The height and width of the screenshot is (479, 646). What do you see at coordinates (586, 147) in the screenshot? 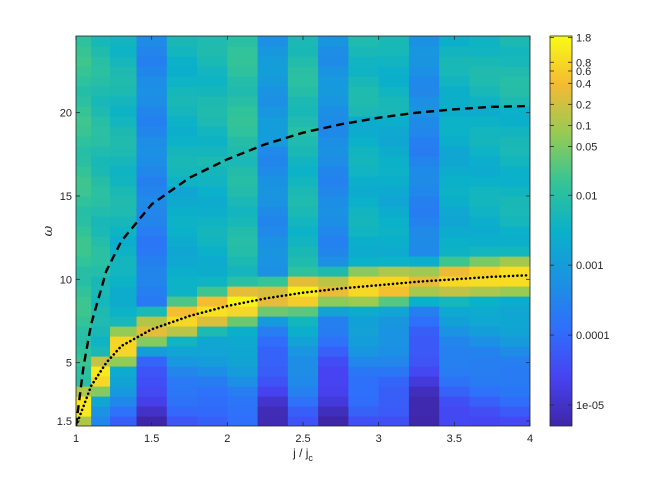
I see `colorbar-tick-label: 0.05` at bounding box center [586, 147].